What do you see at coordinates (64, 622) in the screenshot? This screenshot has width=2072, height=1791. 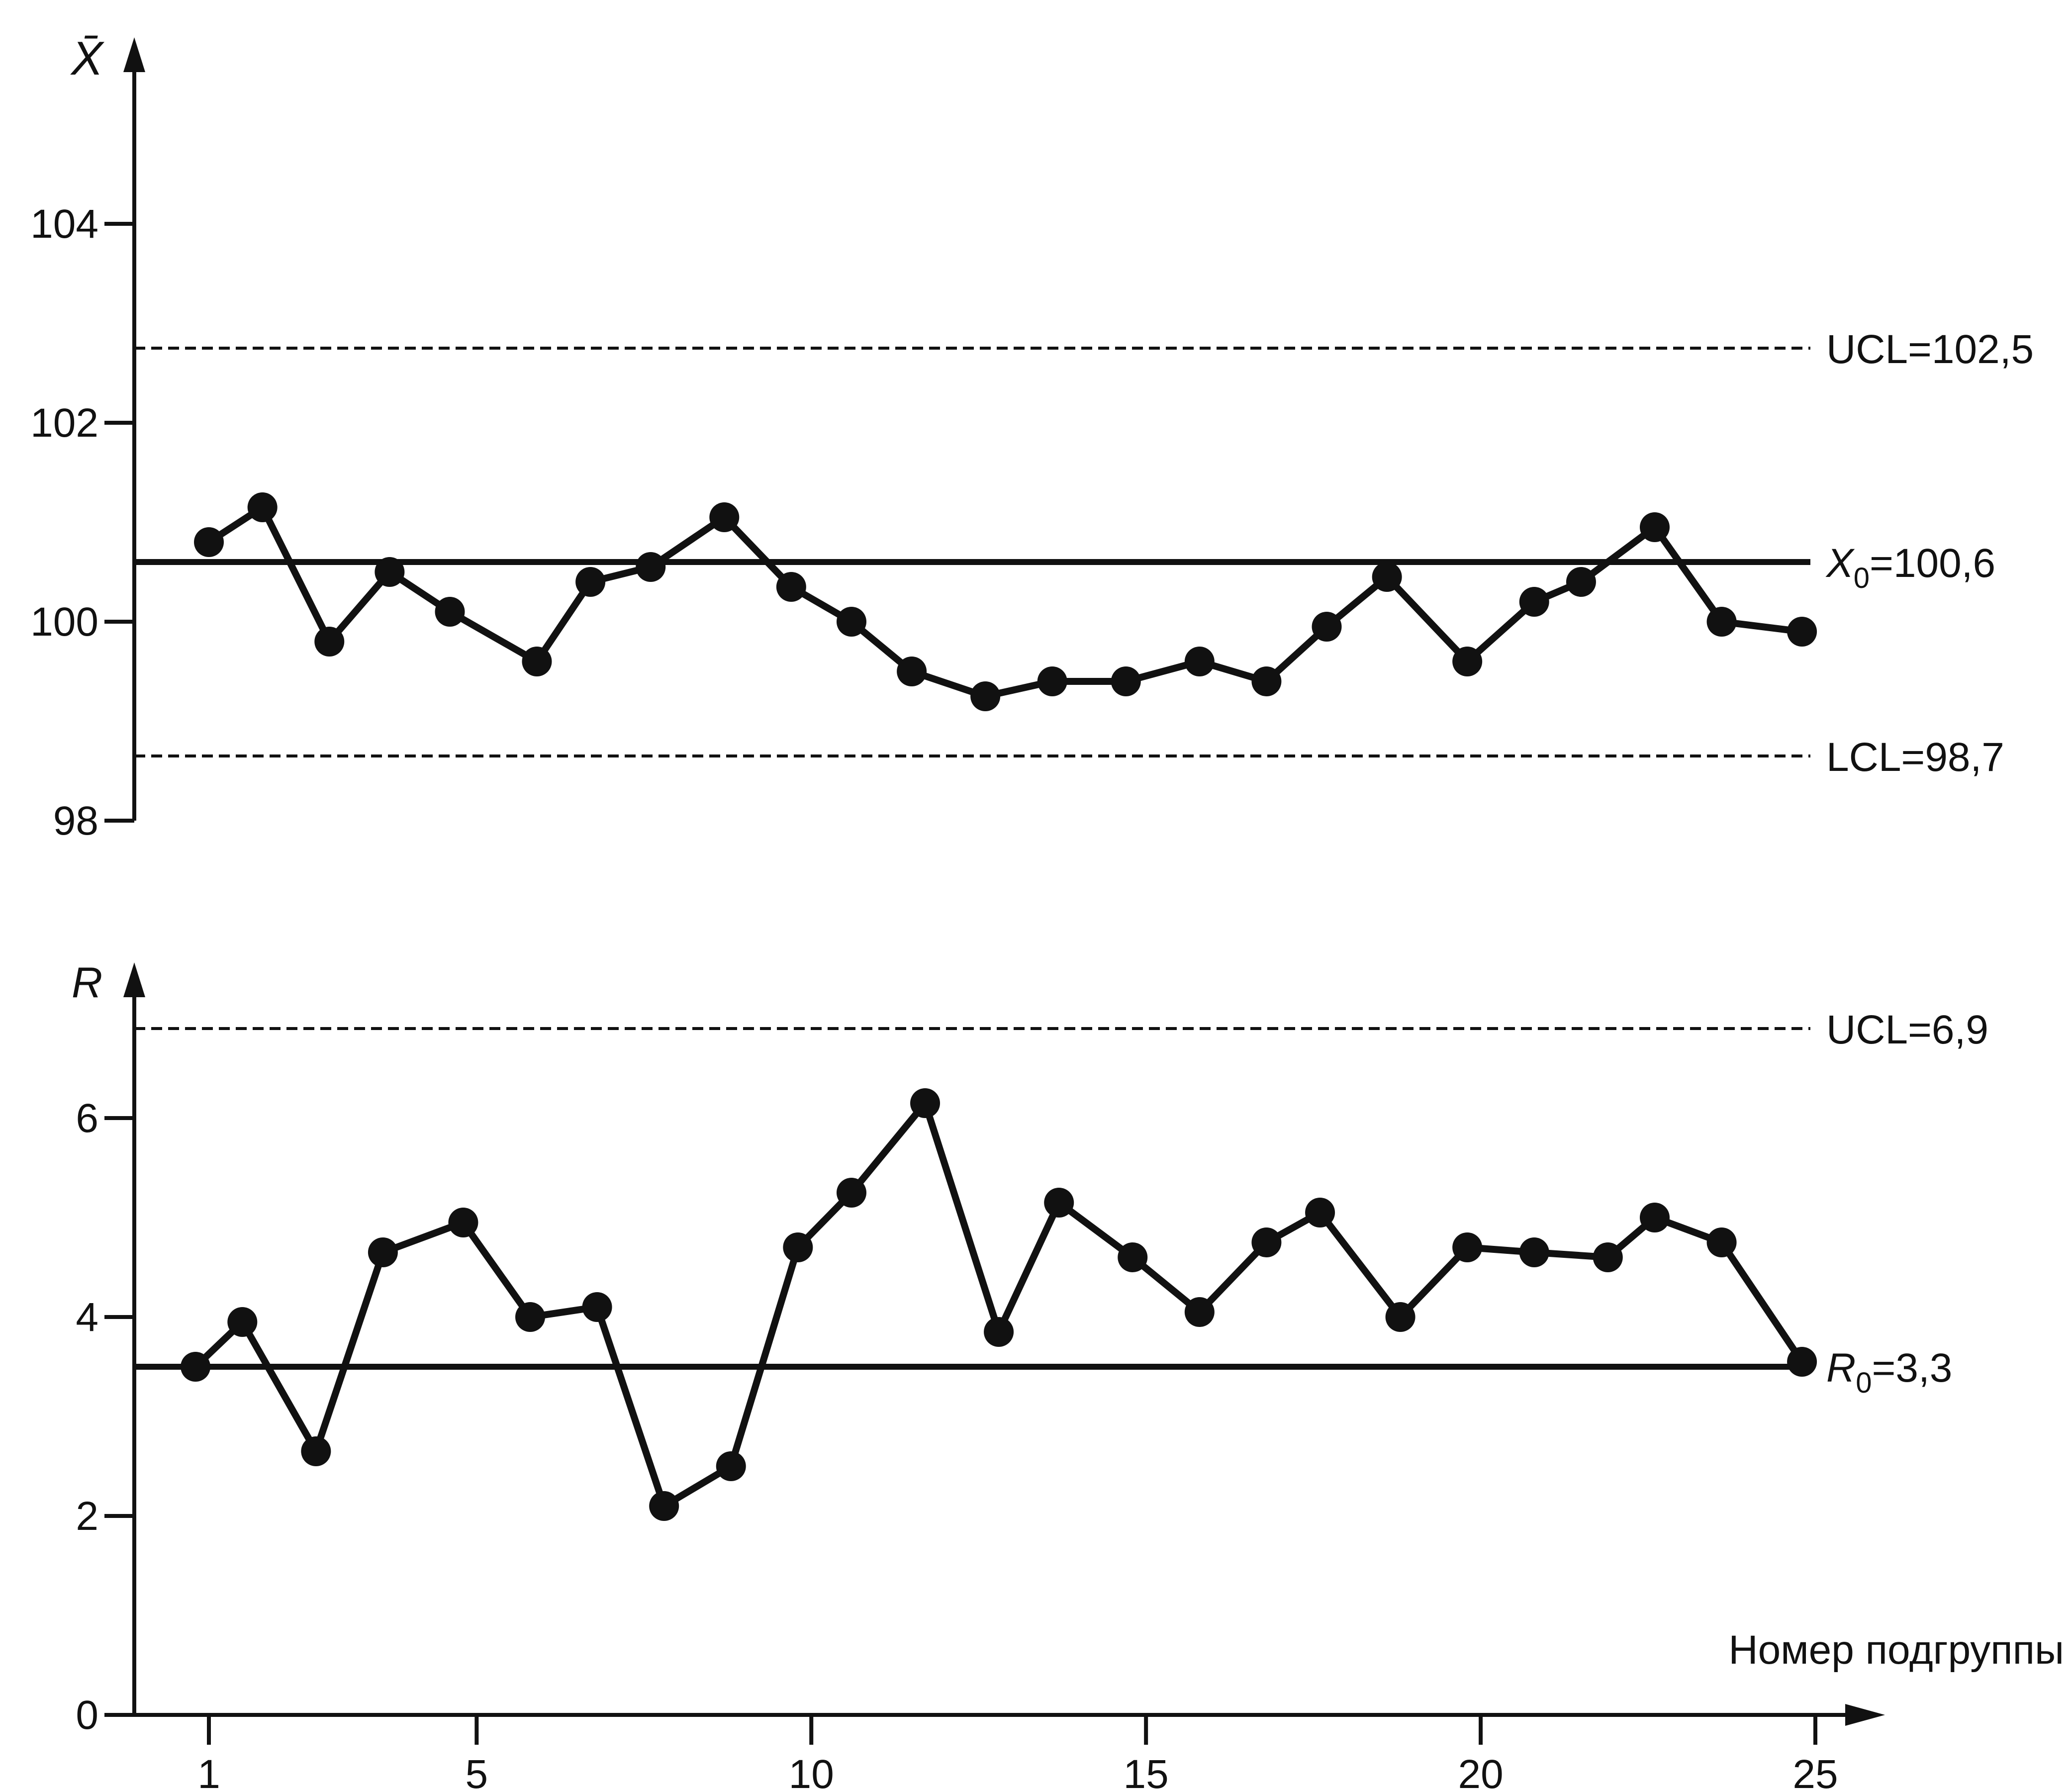 I see `xbar-y-tick-label: 100` at bounding box center [64, 622].